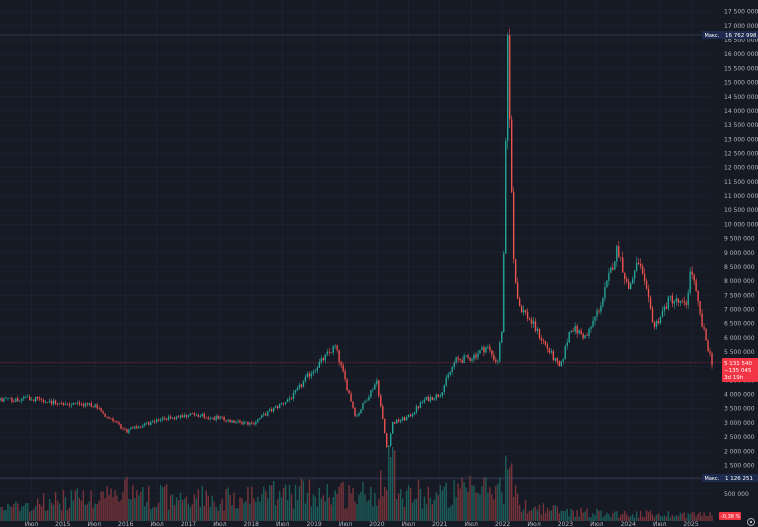  Describe the element at coordinates (741, 68) in the screenshot. I see `y-tick-label: 15 500 000` at that location.